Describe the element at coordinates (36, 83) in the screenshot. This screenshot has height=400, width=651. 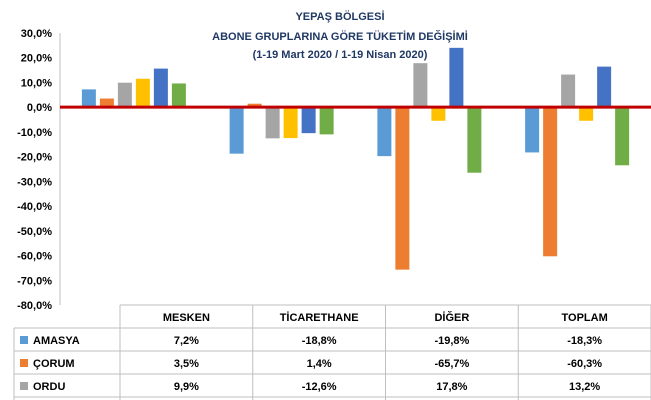
I see `y-tick-label: 10,0%` at that location.